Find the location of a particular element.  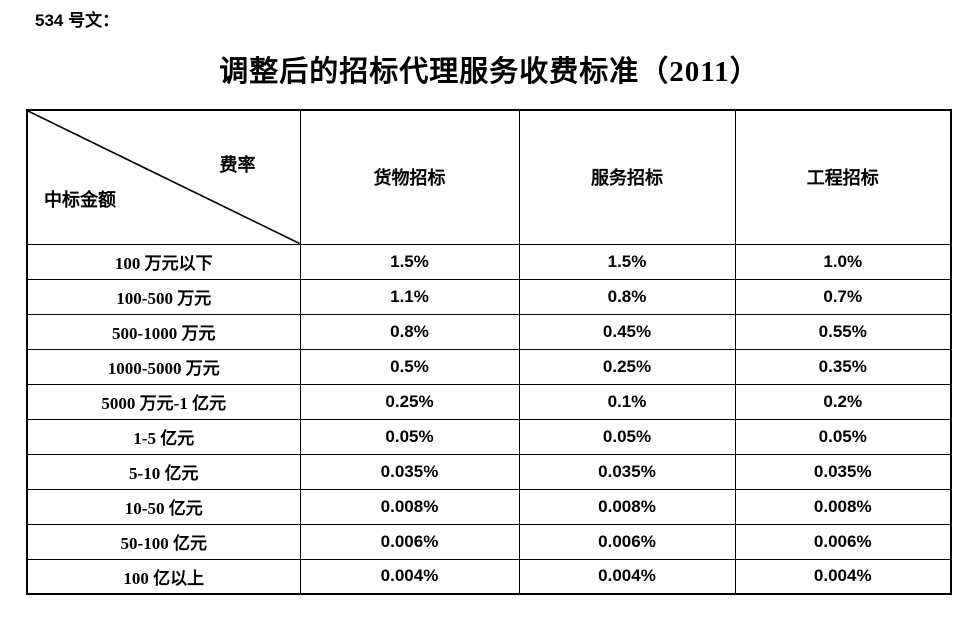

row-label: 5-10 亿元 is located at coordinates (163, 471).